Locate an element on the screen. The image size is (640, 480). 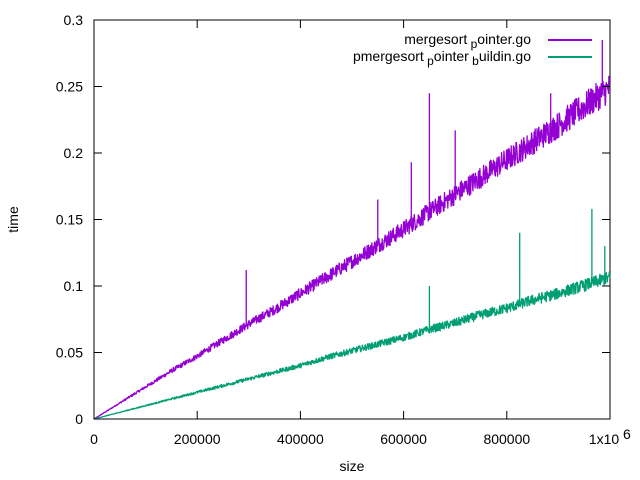
x-axis-label: size is located at coordinates (352, 466).